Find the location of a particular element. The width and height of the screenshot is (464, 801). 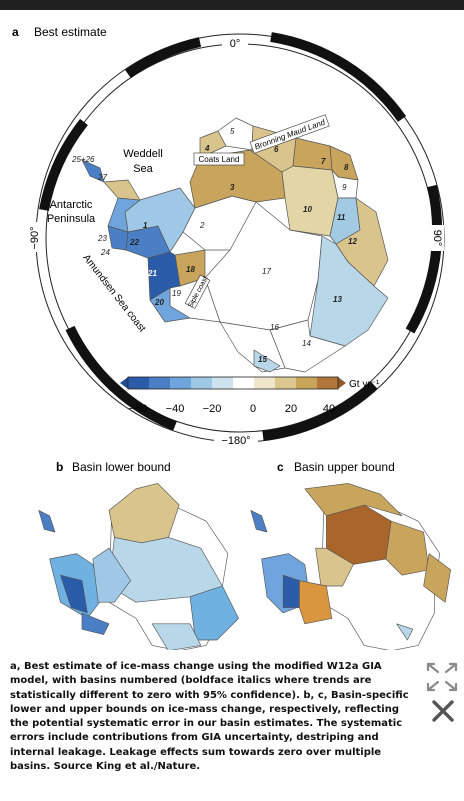

basin-label-23: 23 is located at coordinates (102, 238).